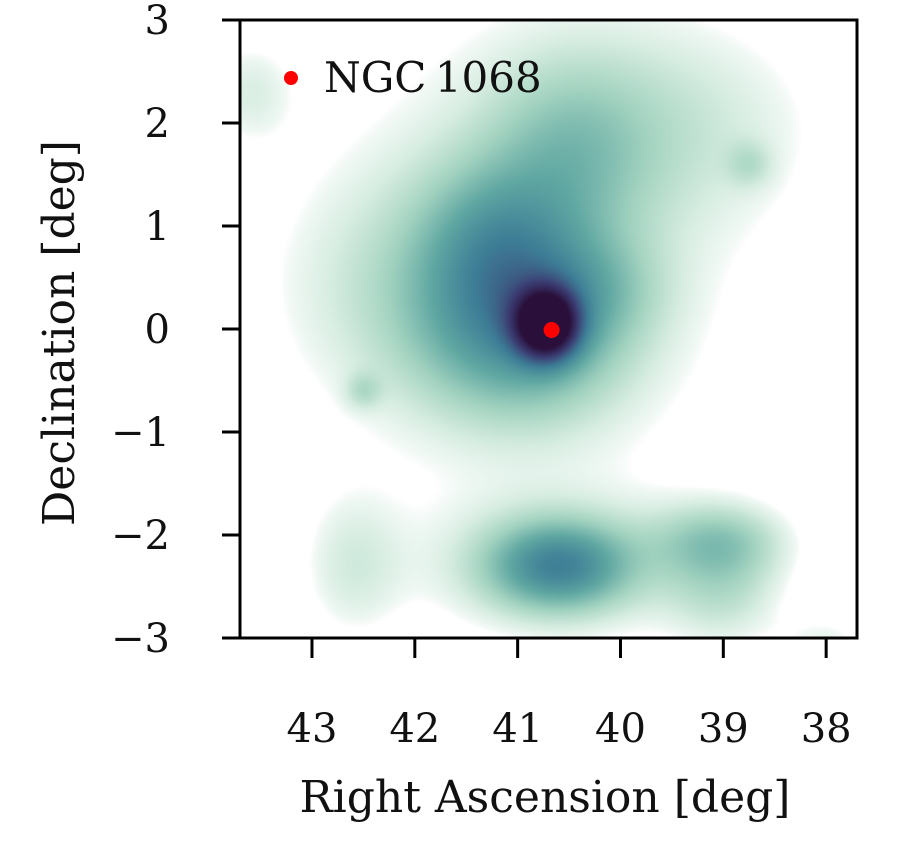 The width and height of the screenshot is (902, 860). What do you see at coordinates (140, 433) in the screenshot?
I see `y-tick-label: −1` at bounding box center [140, 433].